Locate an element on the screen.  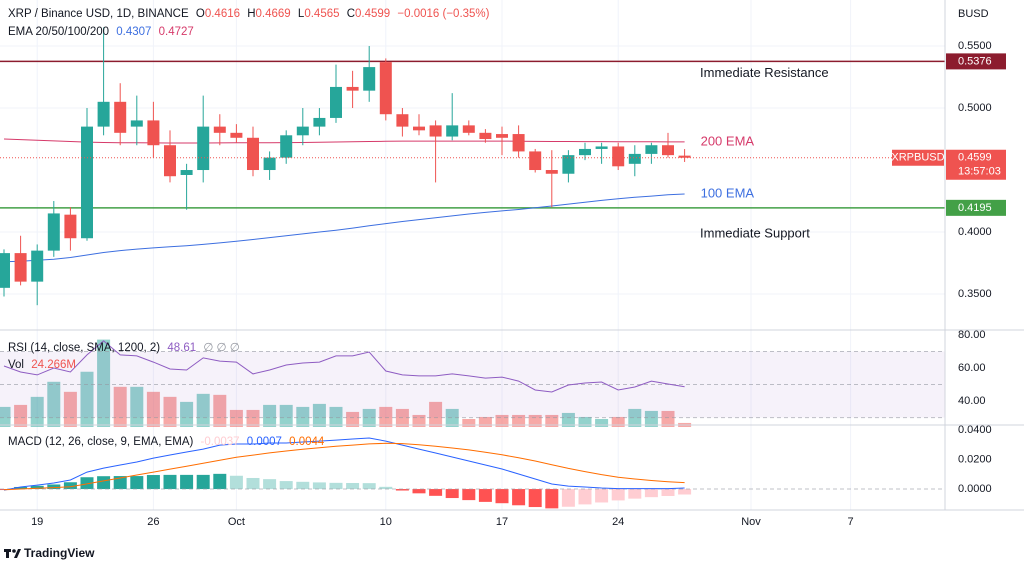
y-tick-label: 0.5500 is located at coordinates (975, 46).